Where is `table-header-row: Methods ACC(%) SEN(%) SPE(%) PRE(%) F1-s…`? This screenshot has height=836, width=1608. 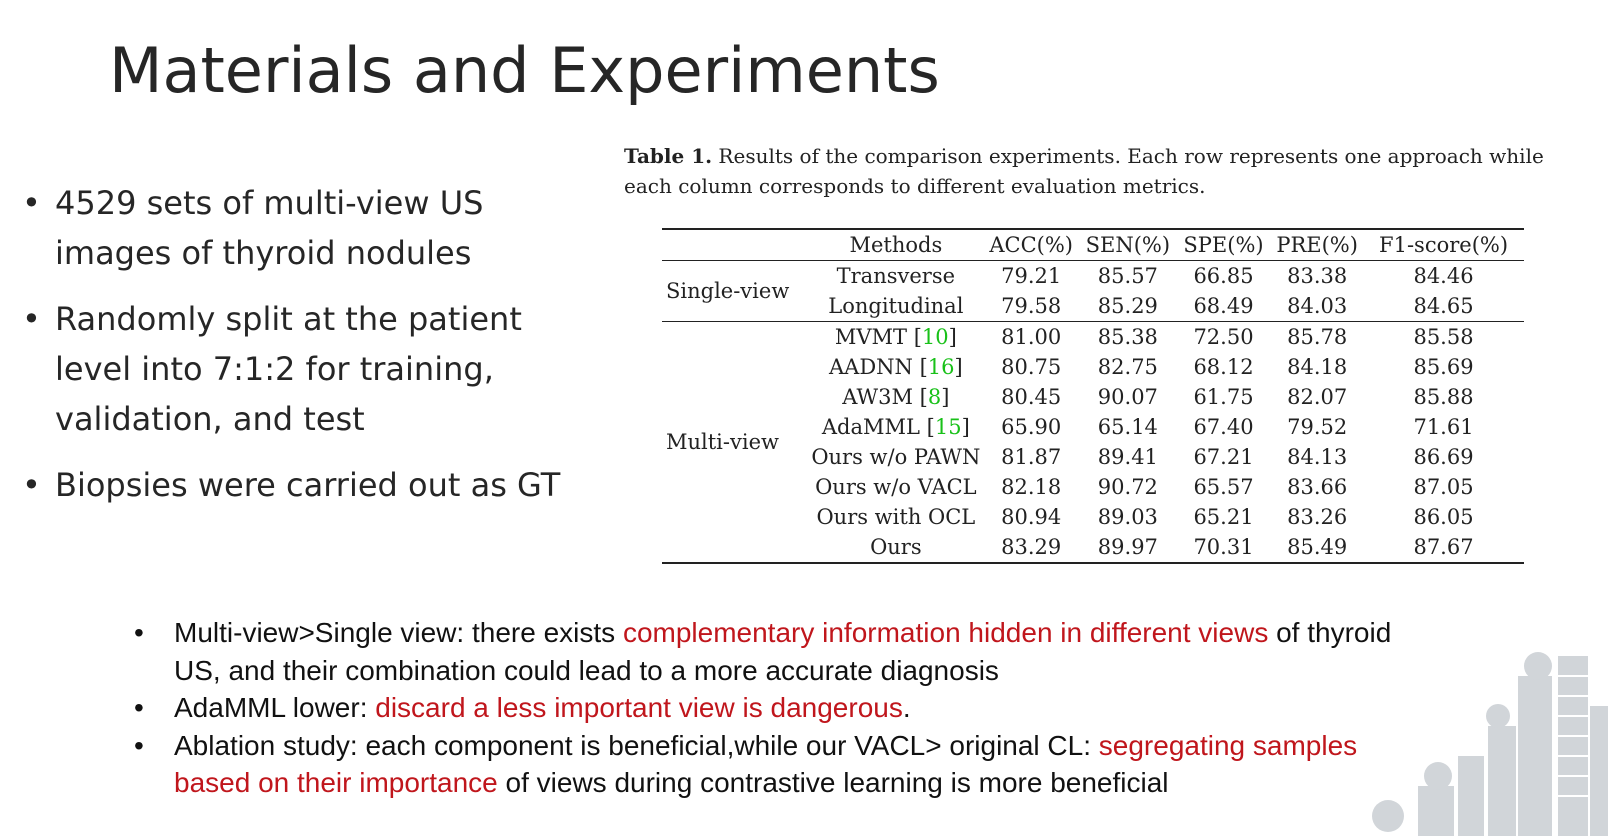
table-header-row: Methods ACC(%) SEN(%) SPE(%) PRE(%) F1-s… is located at coordinates (1093, 245).